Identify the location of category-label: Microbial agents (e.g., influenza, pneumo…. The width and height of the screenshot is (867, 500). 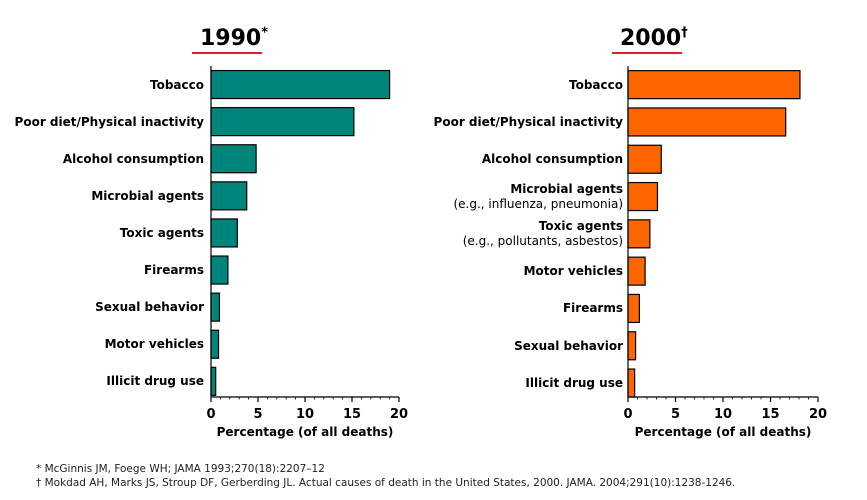
(538, 196).